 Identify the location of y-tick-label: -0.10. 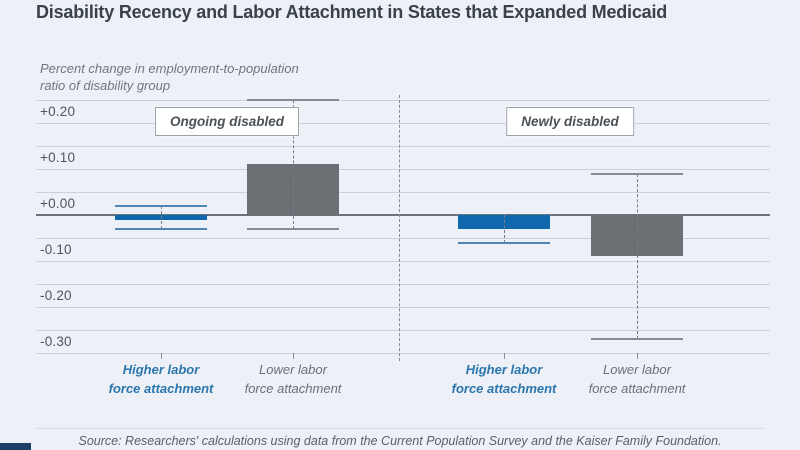
(56, 249).